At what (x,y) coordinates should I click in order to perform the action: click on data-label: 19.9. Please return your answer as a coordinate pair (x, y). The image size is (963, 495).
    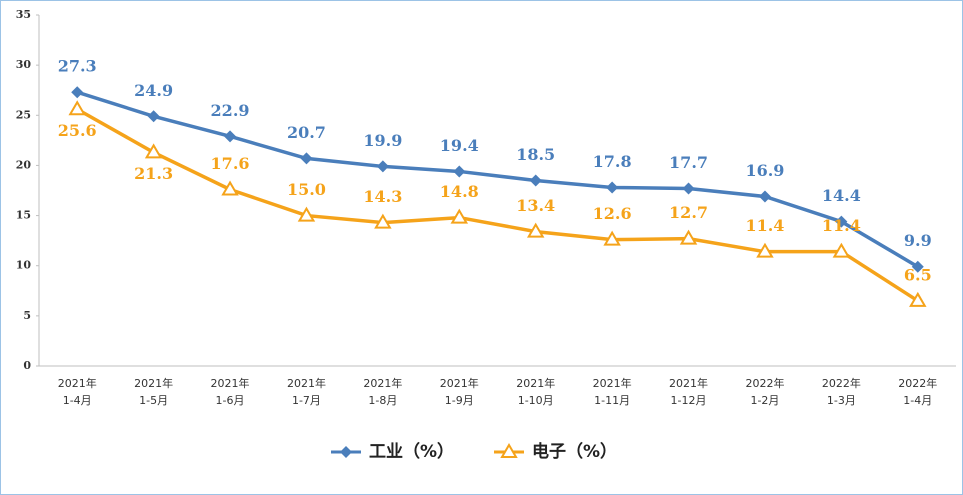
    Looking at the image, I should click on (382, 140).